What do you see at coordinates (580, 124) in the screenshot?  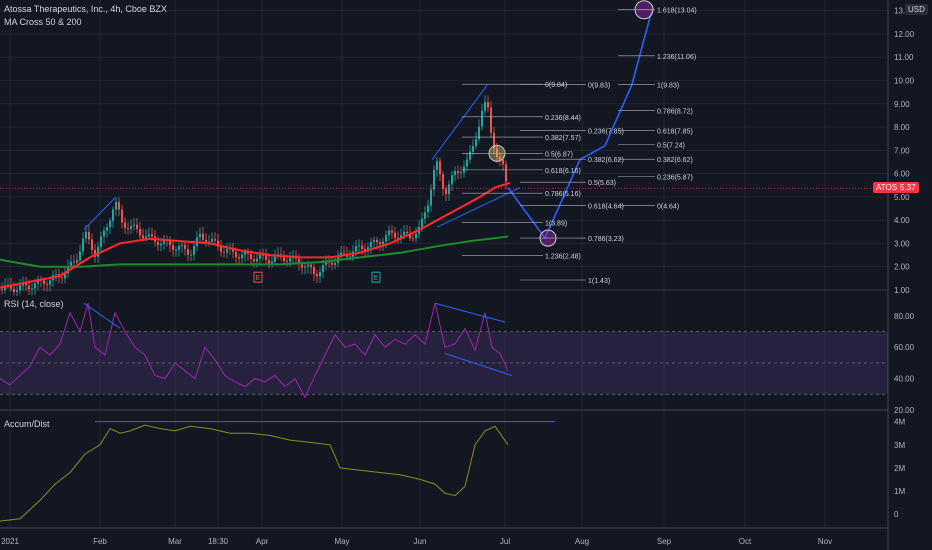 I see `projection-path` at bounding box center [580, 124].